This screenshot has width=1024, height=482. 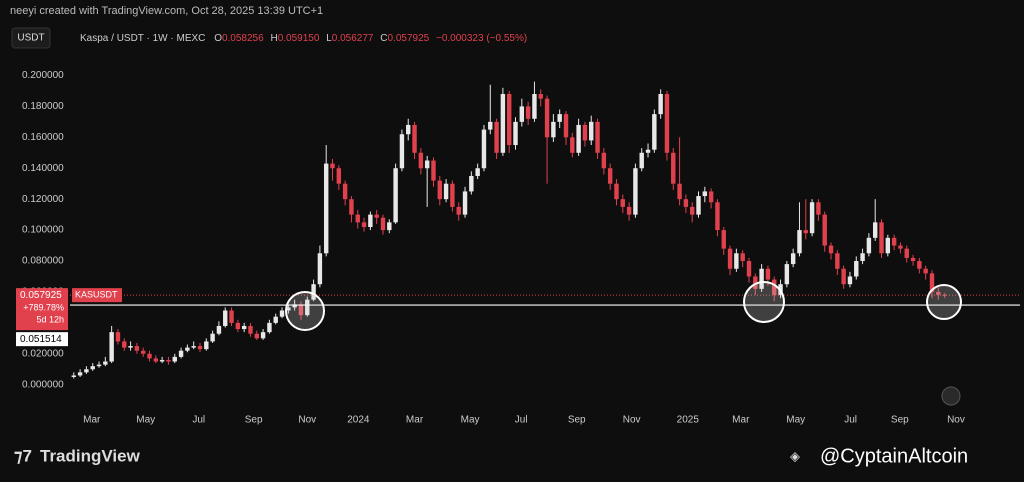 I want to click on y-tick-label: 0.000000, so click(x=43, y=384).